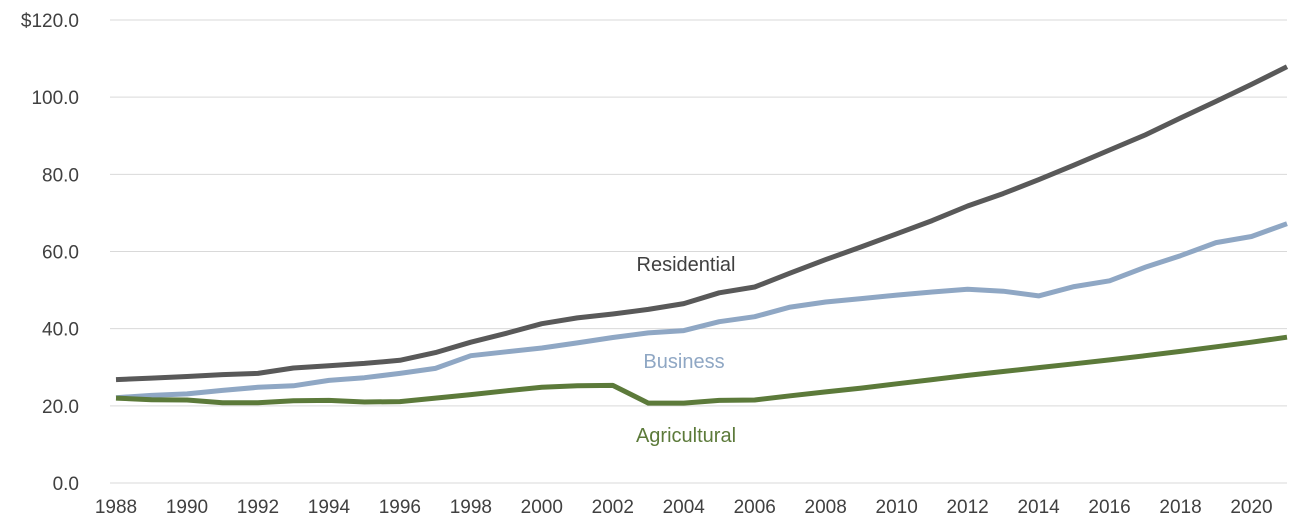 The height and width of the screenshot is (523, 1295). I want to click on x-tick-label: 1998, so click(471, 507).